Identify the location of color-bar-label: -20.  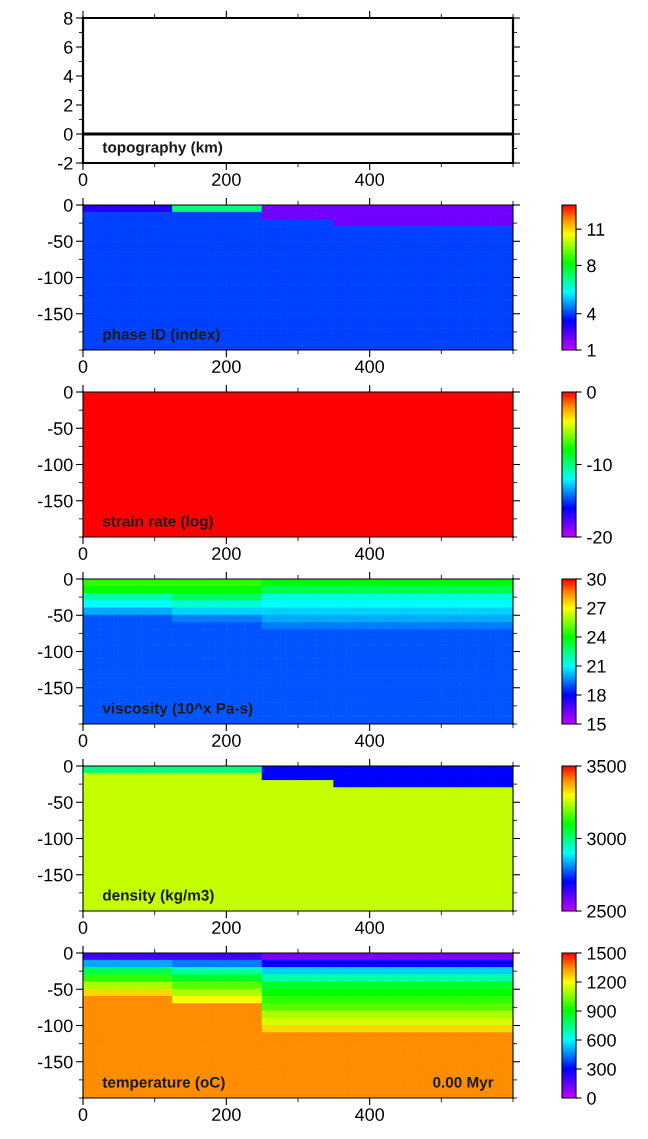
(599, 537).